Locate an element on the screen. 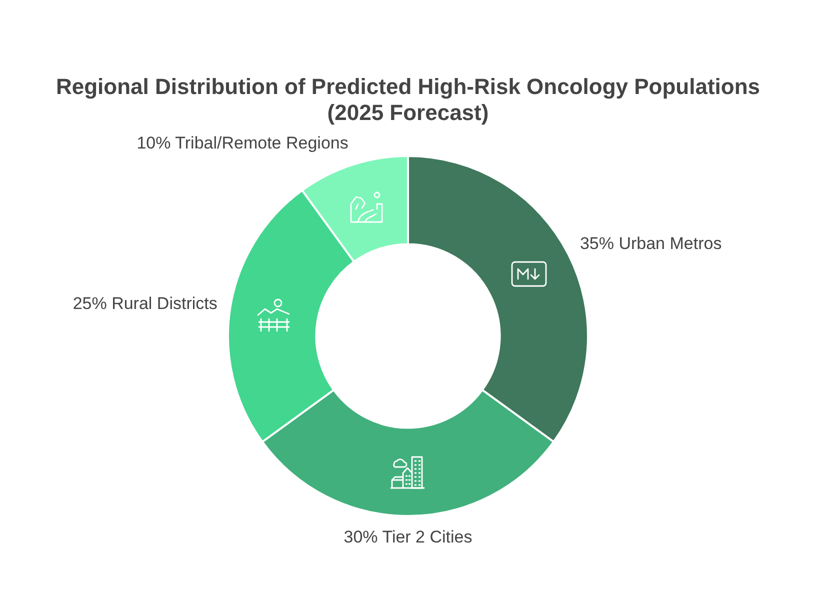 This screenshot has height=594, width=816. slice-label: 35% Urban Metros is located at coordinates (651, 243).